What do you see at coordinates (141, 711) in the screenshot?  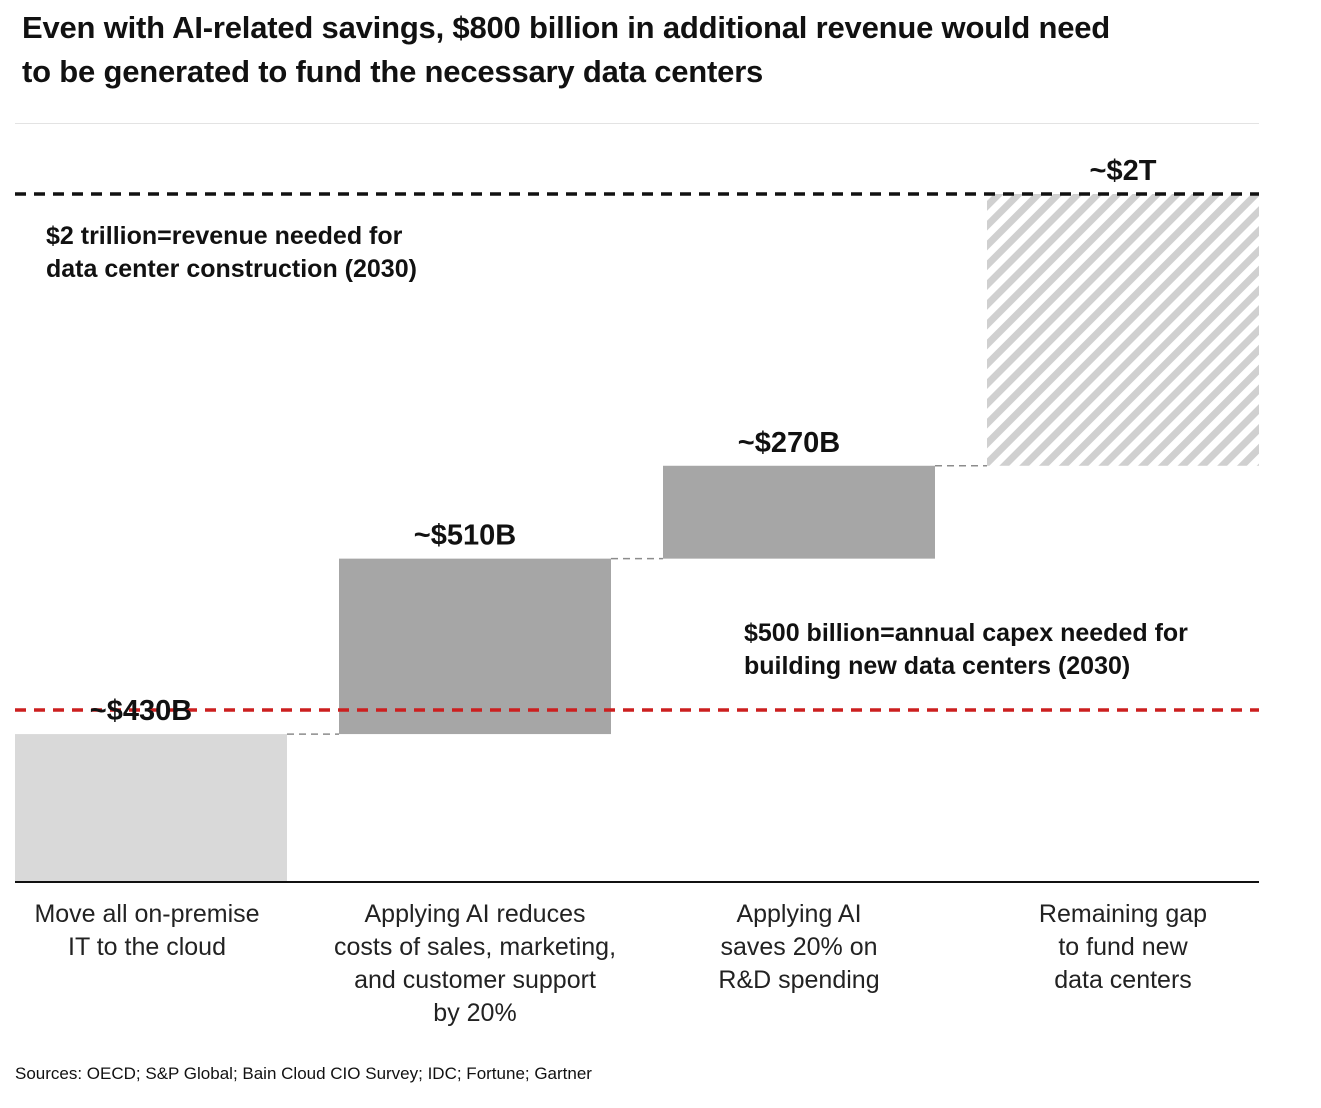 I see `value-label: ~$430B` at bounding box center [141, 711].